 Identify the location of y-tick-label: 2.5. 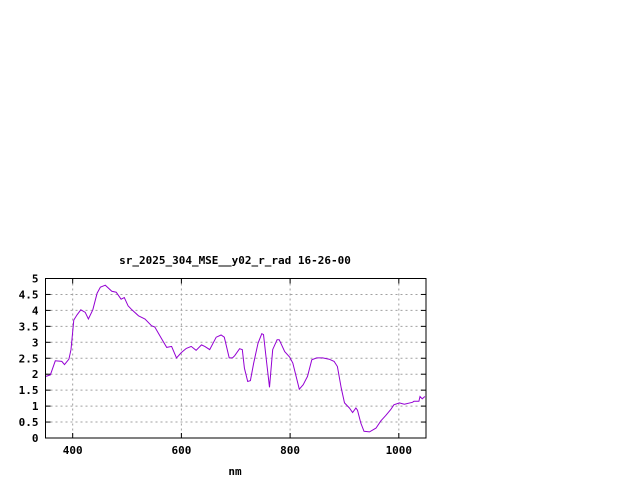
(29, 358).